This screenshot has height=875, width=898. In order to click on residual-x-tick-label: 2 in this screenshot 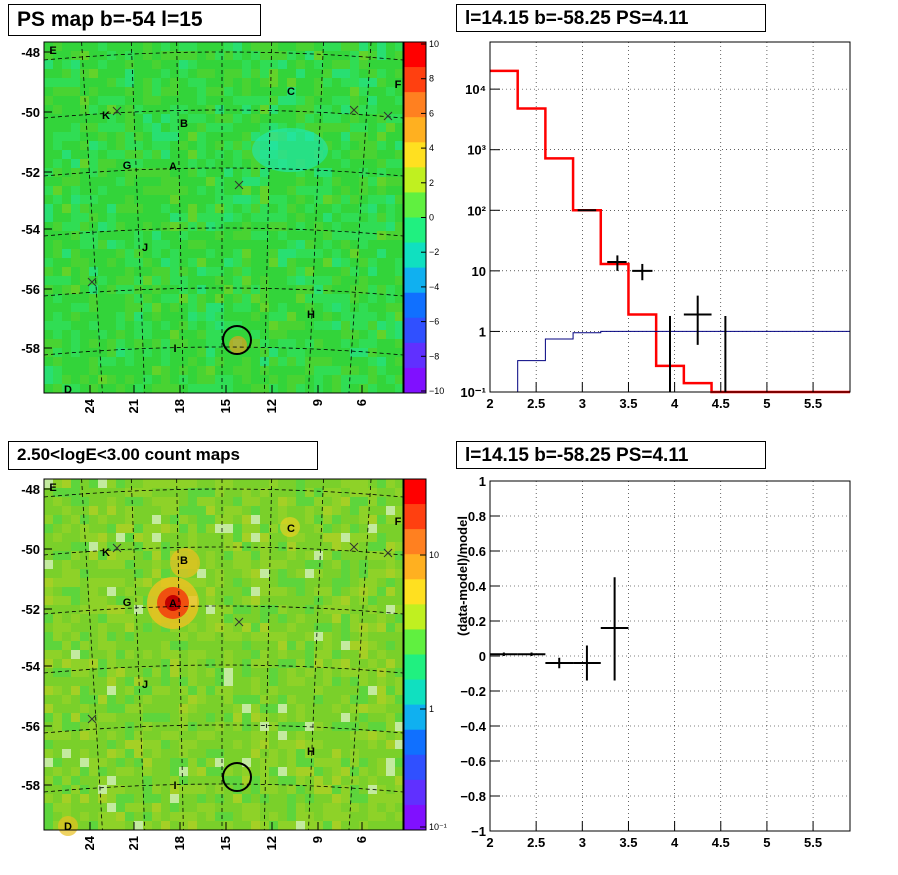, I will do `click(489, 842)`.